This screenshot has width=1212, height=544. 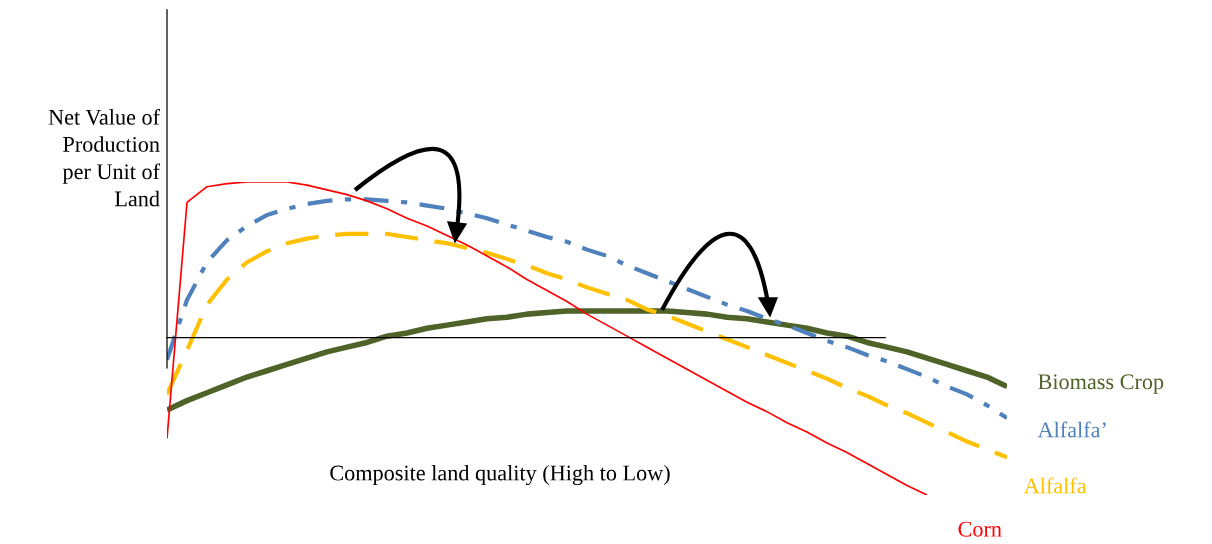 What do you see at coordinates (1071, 429) in the screenshot?
I see `series-label: Alfalfa’` at bounding box center [1071, 429].